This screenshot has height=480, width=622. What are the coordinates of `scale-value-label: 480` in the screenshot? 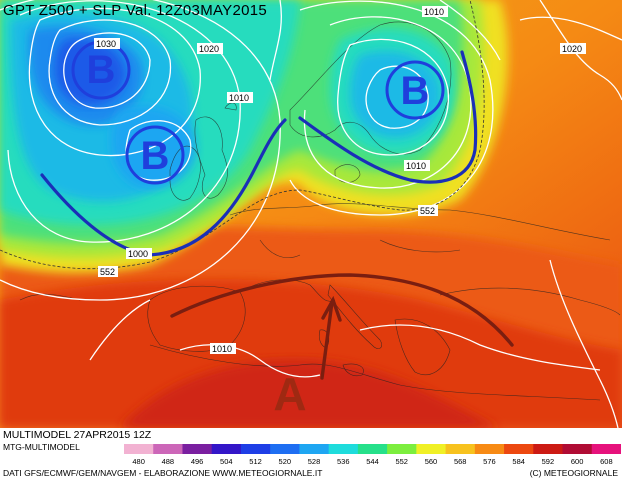 It's located at (138, 461).